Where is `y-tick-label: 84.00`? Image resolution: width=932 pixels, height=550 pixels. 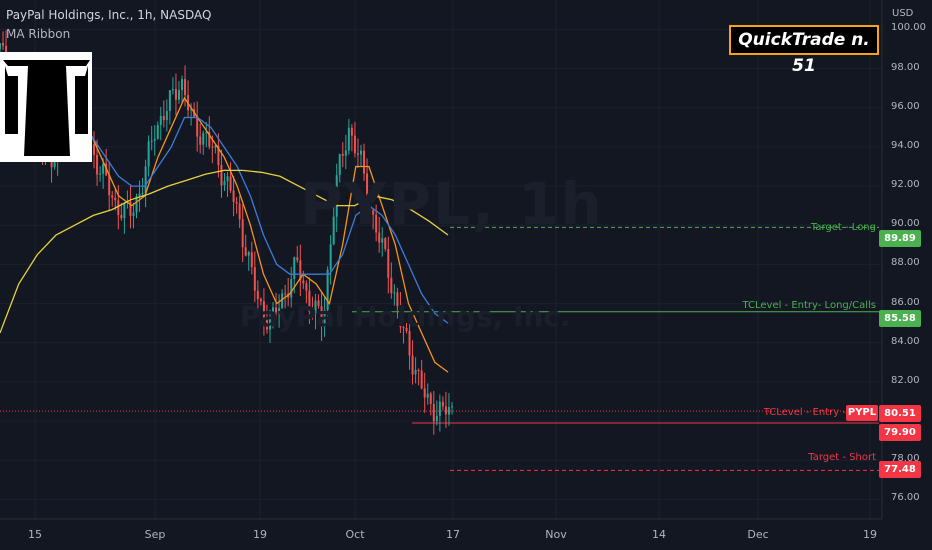 y-tick-label: 84.00 is located at coordinates (905, 341).